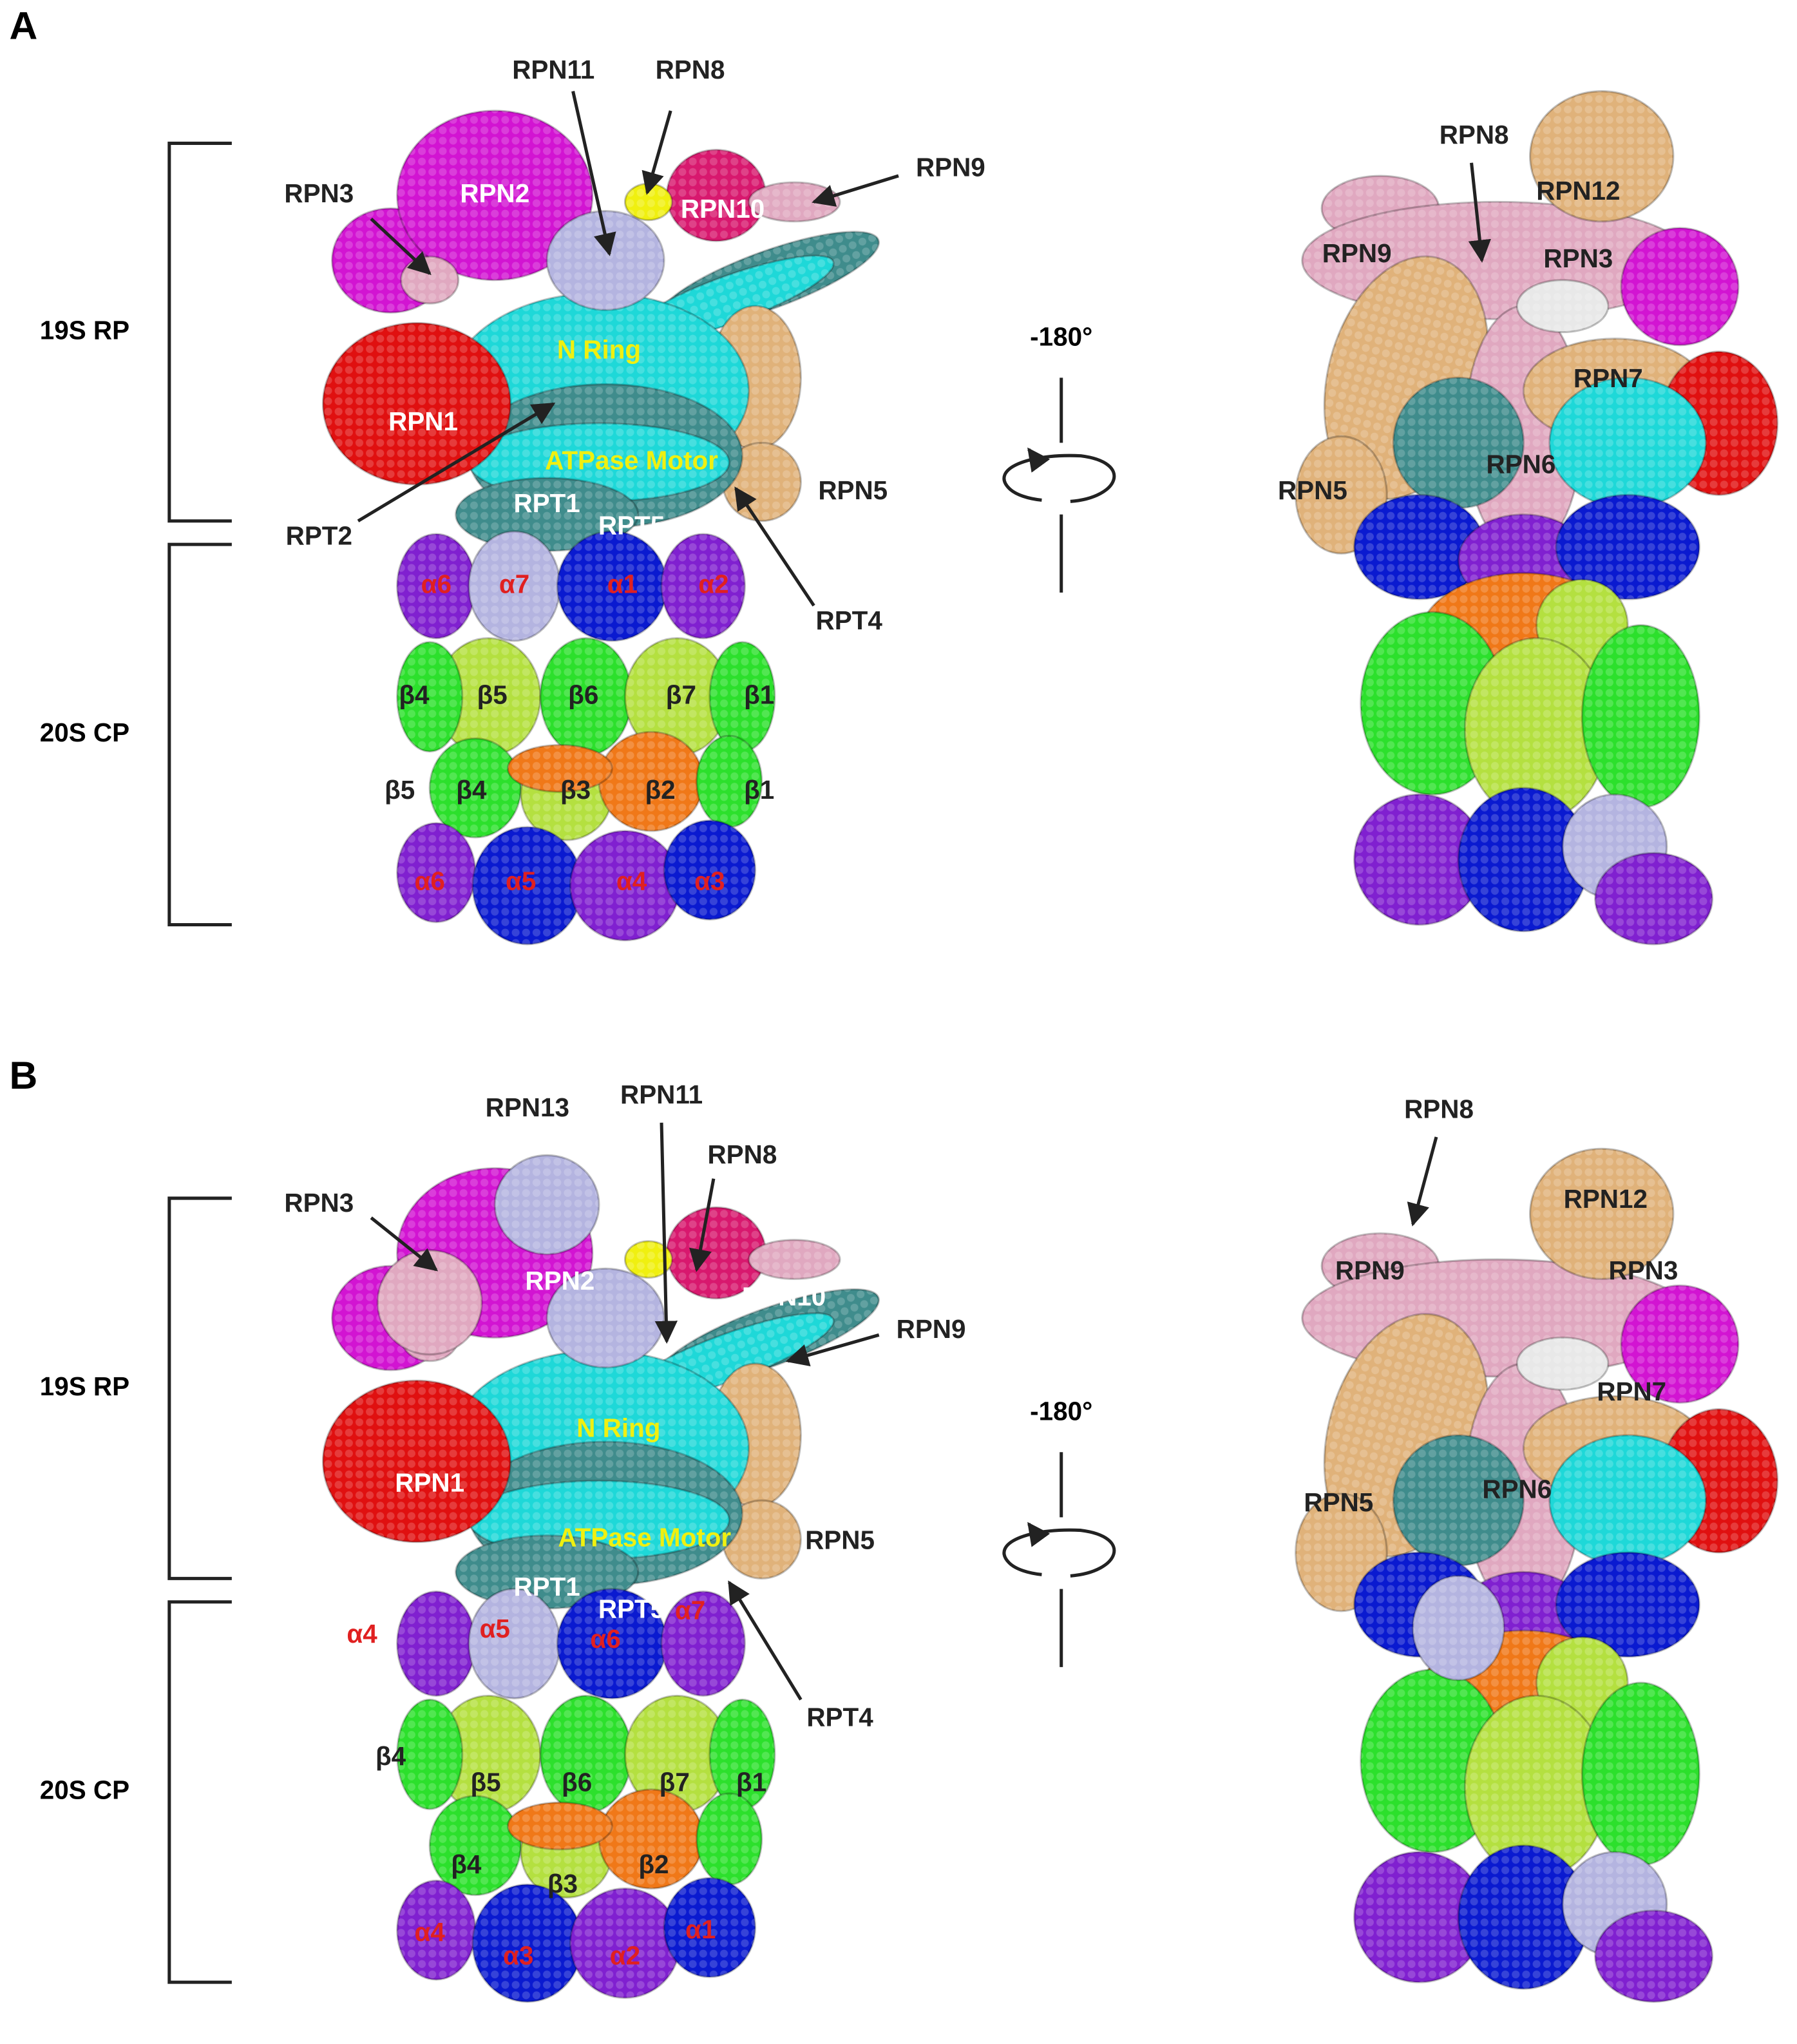 Image resolution: width=1797 pixels, height=2044 pixels. Describe the element at coordinates (84, 330) in the screenshot. I see `region-label: 19S RP` at that location.